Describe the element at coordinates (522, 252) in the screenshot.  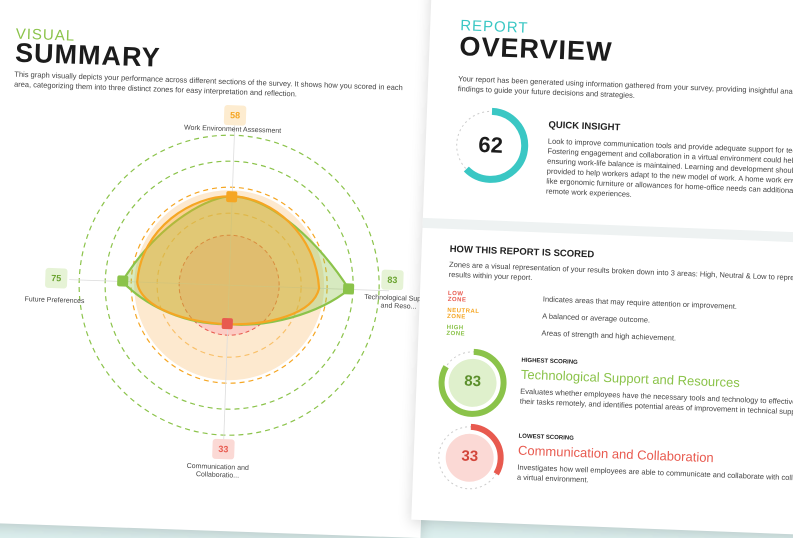
I see `scoring-title: HOW THIS REPORT IS SCORED` at that location.